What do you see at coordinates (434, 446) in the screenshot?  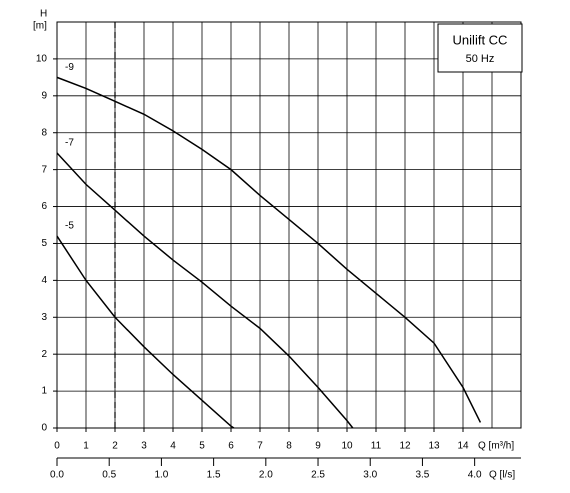 I see `x-tick-label: 13` at bounding box center [434, 446].